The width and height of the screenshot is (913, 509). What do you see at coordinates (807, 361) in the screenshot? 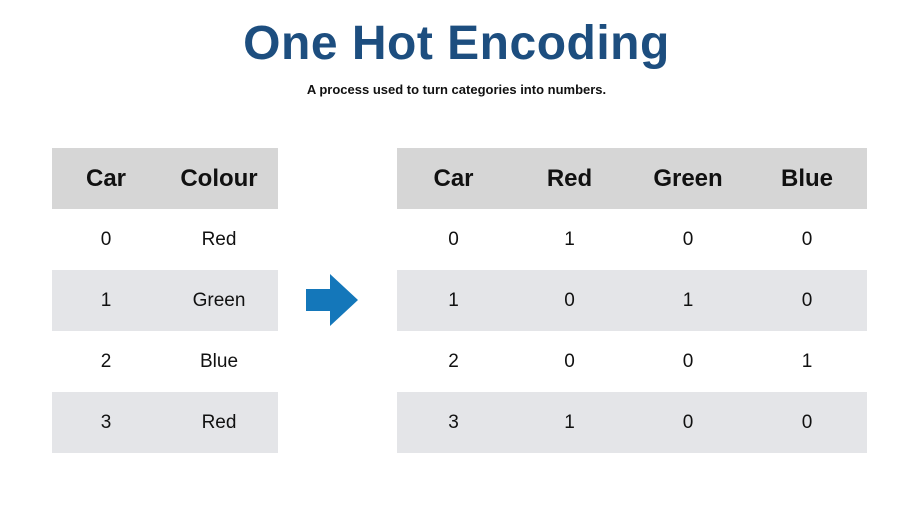
I see `cell-blue: 1` at bounding box center [807, 361].